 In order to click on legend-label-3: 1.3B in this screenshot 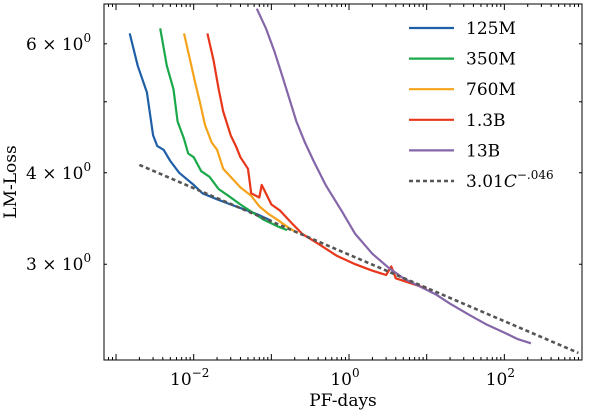, I will do `click(486, 121)`.